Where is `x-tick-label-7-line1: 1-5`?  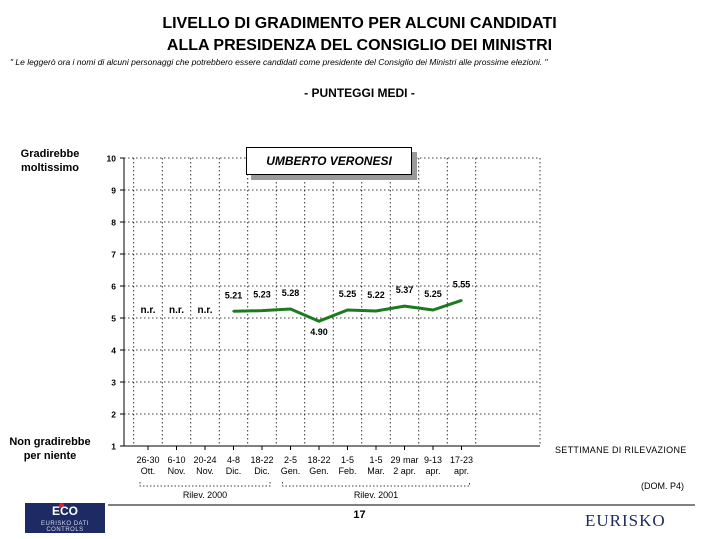 x-tick-label-7-line1: 1-5 is located at coordinates (347, 460).